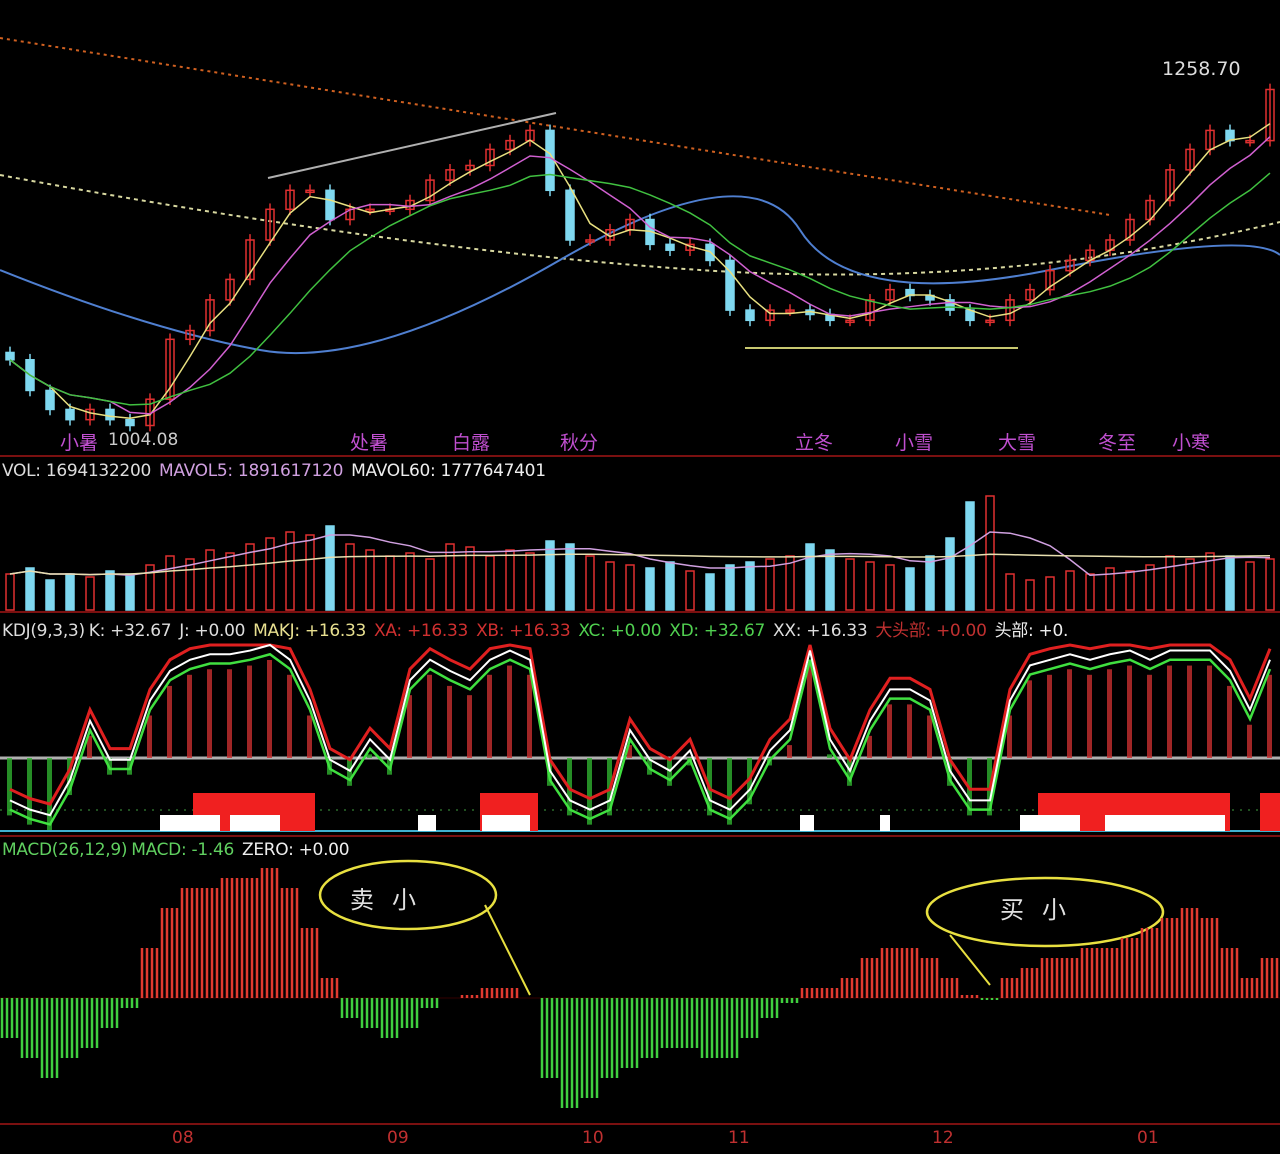  I want to click on low-price-label: 1004.08, so click(143, 440).